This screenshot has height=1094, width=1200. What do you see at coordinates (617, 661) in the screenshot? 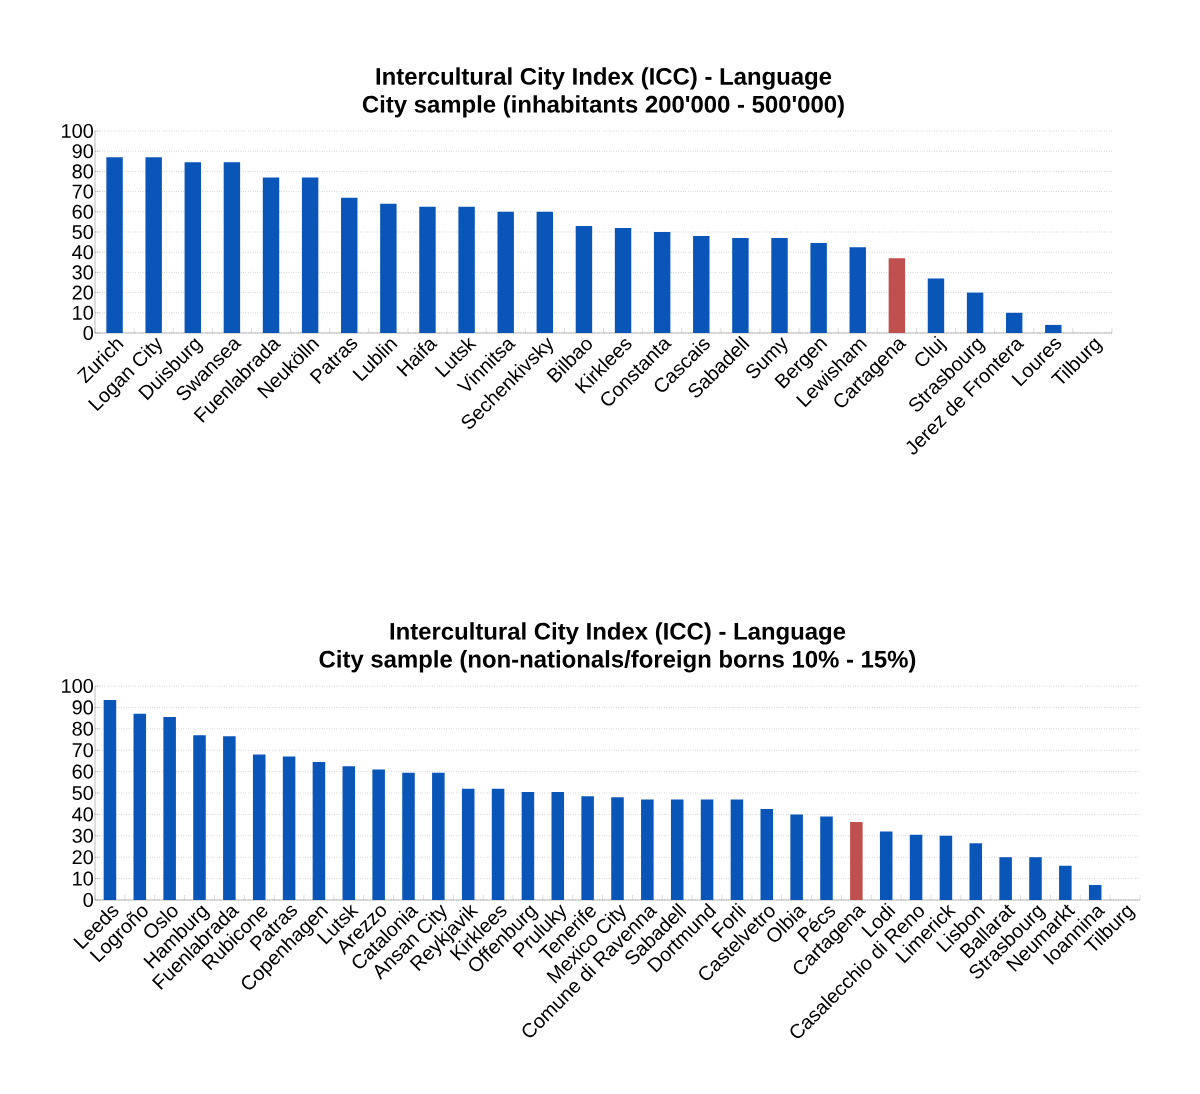
I see `chart-subtitle: City sample (non-nationals/foreign borns 10% - 15%)` at bounding box center [617, 661].